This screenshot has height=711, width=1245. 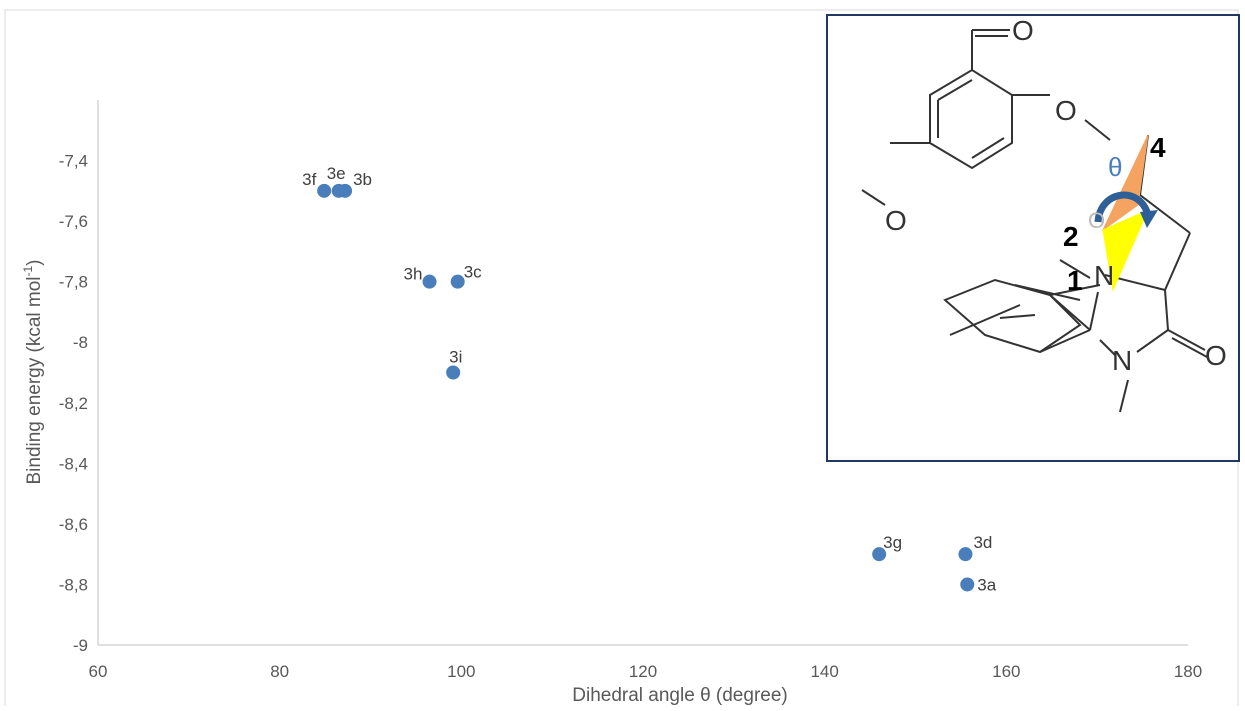 What do you see at coordinates (362, 179) in the screenshot?
I see `data-label-3b: 3b` at bounding box center [362, 179].